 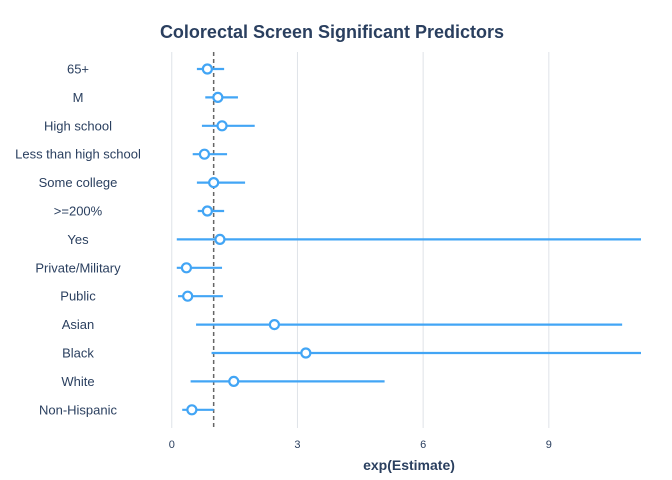 What do you see at coordinates (297, 445) in the screenshot?
I see `x-tick-label-1: 3` at bounding box center [297, 445].